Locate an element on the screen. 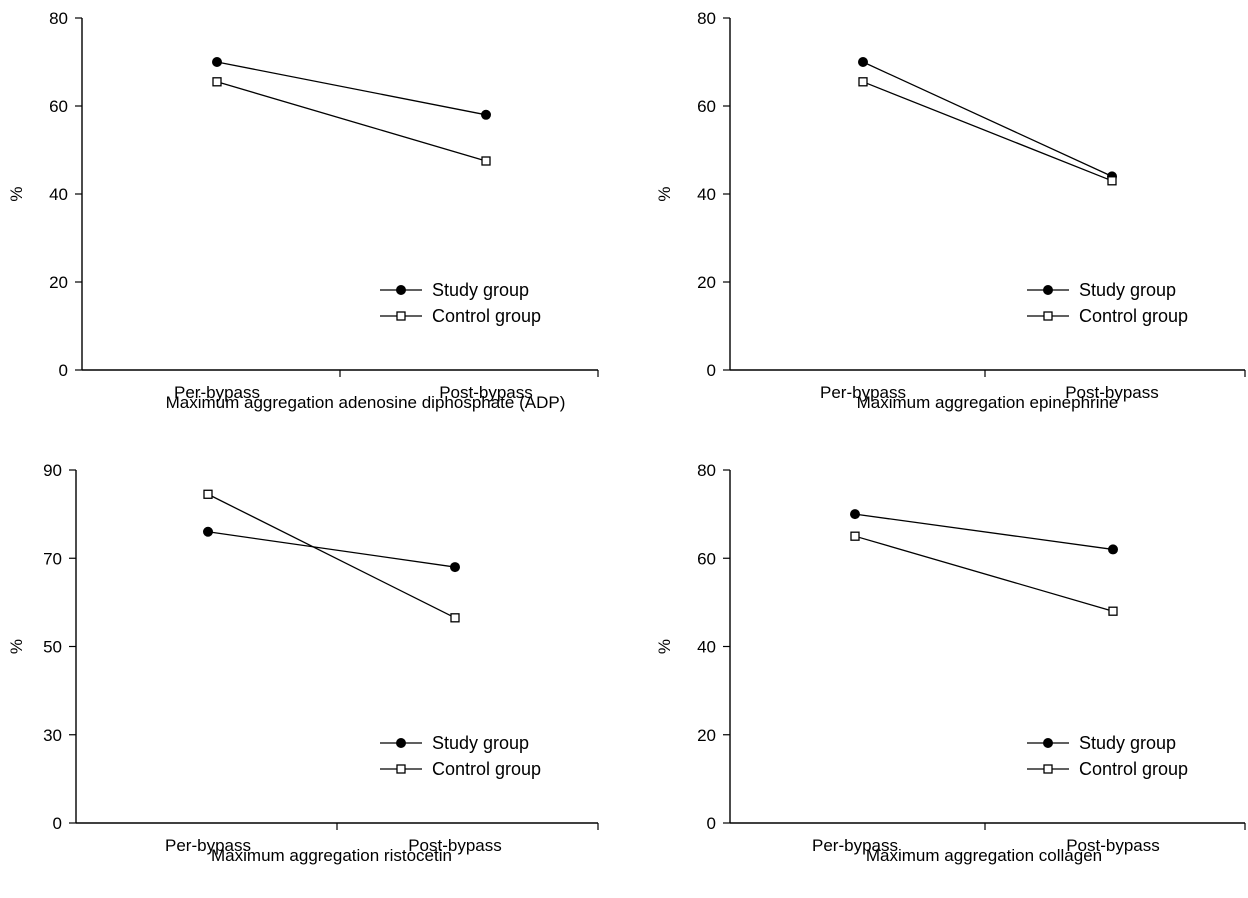 The width and height of the screenshot is (1248, 898). x-axis-label: Maximum aggregation collagen is located at coordinates (984, 855).